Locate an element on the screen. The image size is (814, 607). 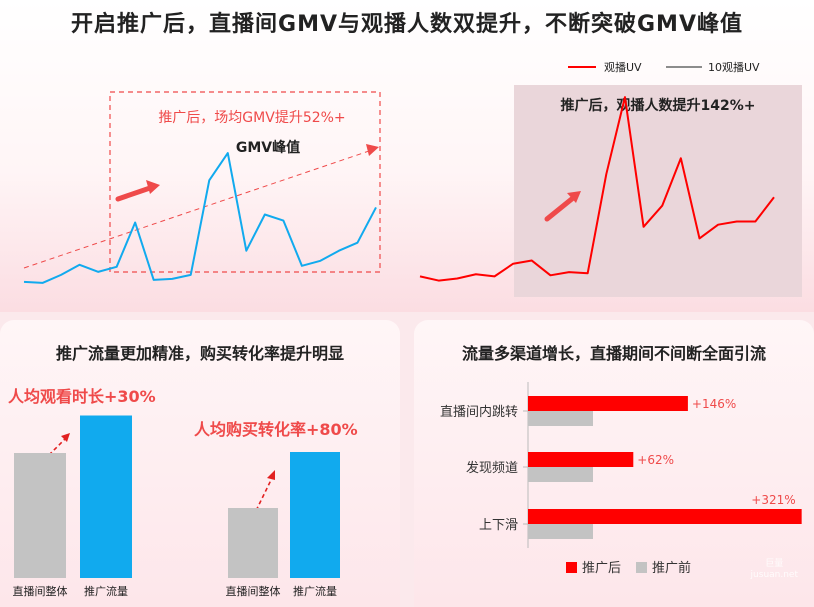
watch-time-label-1: 推广流量 is located at coordinates (106, 591).